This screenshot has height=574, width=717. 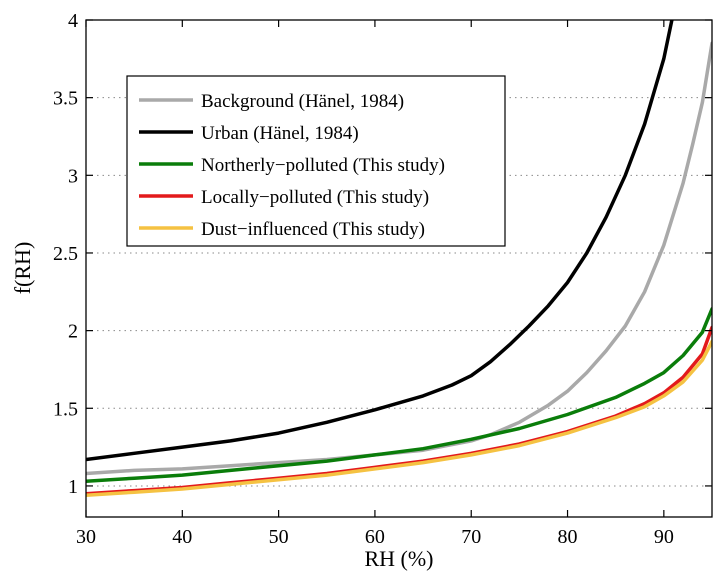 What do you see at coordinates (65, 99) in the screenshot?
I see `y-tick-label-5: 3.5` at bounding box center [65, 99].